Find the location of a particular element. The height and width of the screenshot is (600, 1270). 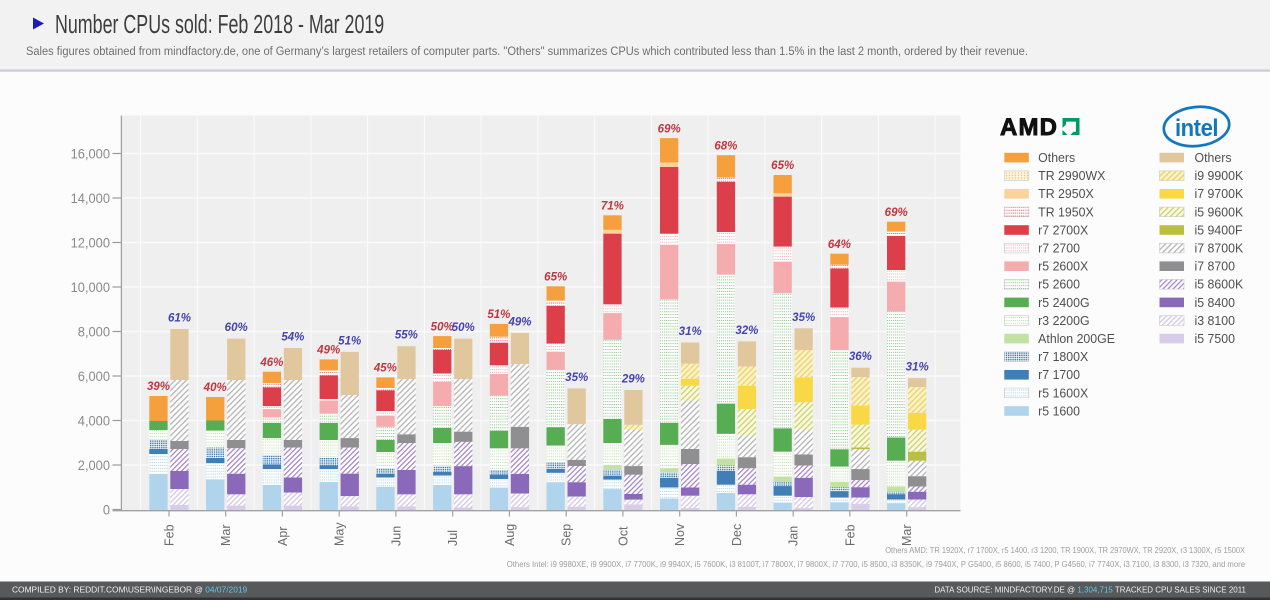

svg-text: Nov is located at coordinates (680, 534).